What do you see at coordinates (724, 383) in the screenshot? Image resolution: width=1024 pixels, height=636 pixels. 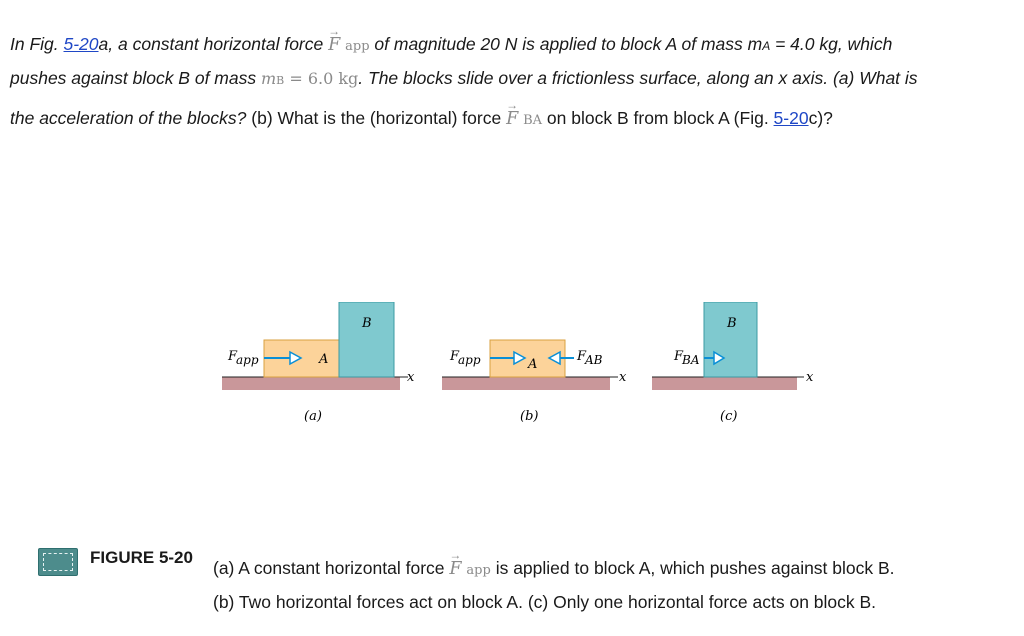 I see `floor-c` at bounding box center [724, 383].